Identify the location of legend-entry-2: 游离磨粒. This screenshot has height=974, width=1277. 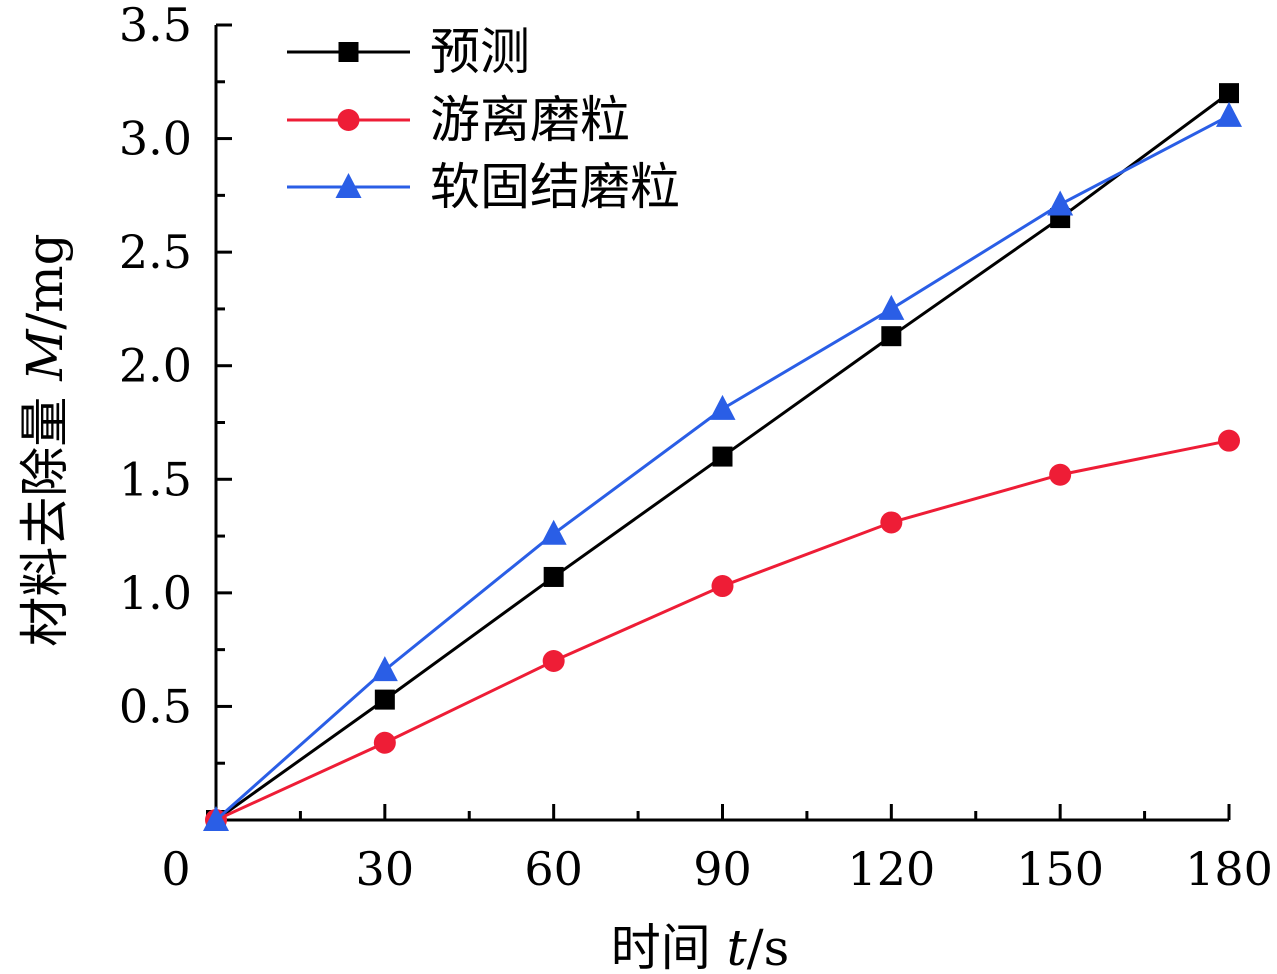
(458, 120).